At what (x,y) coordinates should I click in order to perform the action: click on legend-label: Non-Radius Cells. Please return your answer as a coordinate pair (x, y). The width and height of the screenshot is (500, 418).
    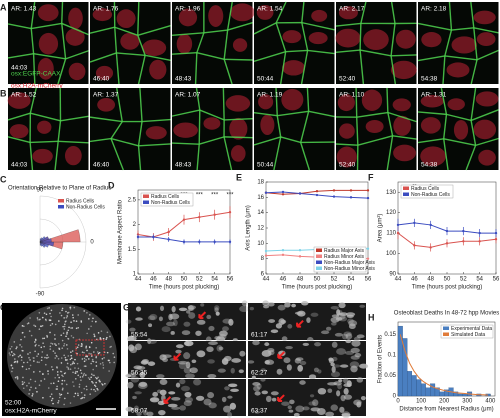
    Looking at the image, I should click on (85, 207).